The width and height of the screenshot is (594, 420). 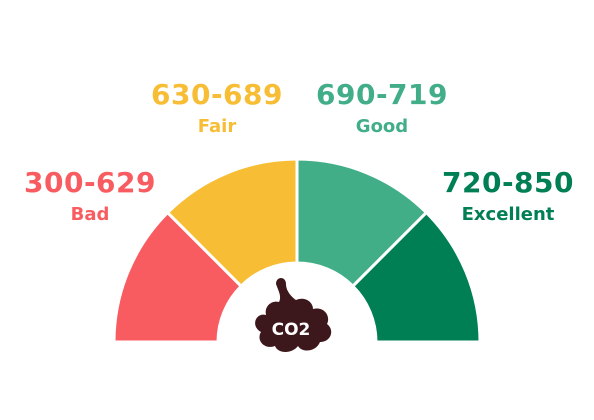 What do you see at coordinates (382, 94) in the screenshot?
I see `band-range-good: 690-719` at bounding box center [382, 94].